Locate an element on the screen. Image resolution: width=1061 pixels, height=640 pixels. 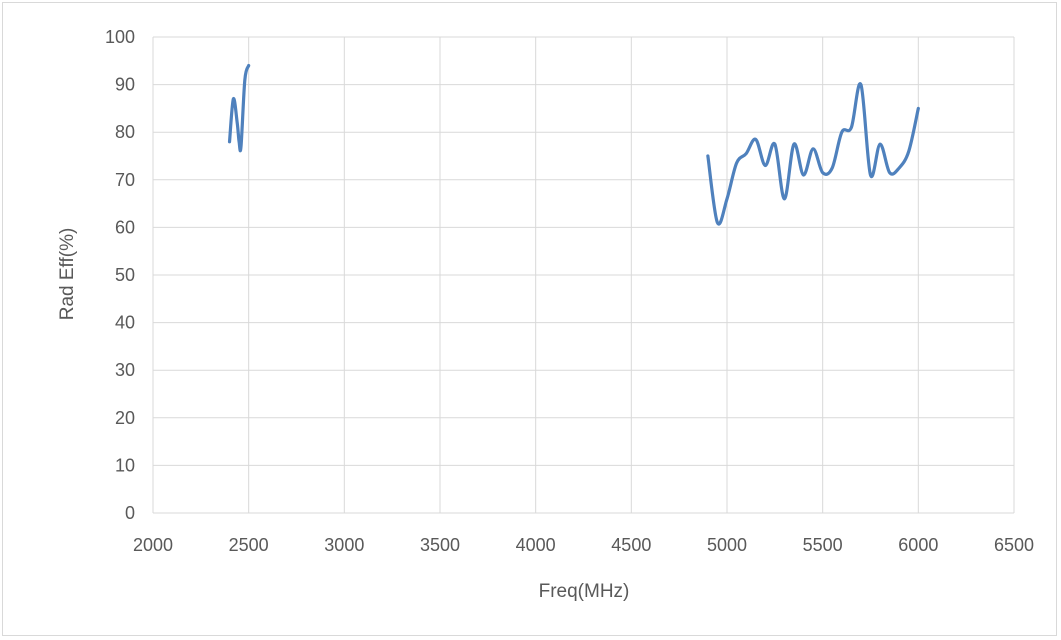
y-tick-label-80: 80 is located at coordinates (125, 132).